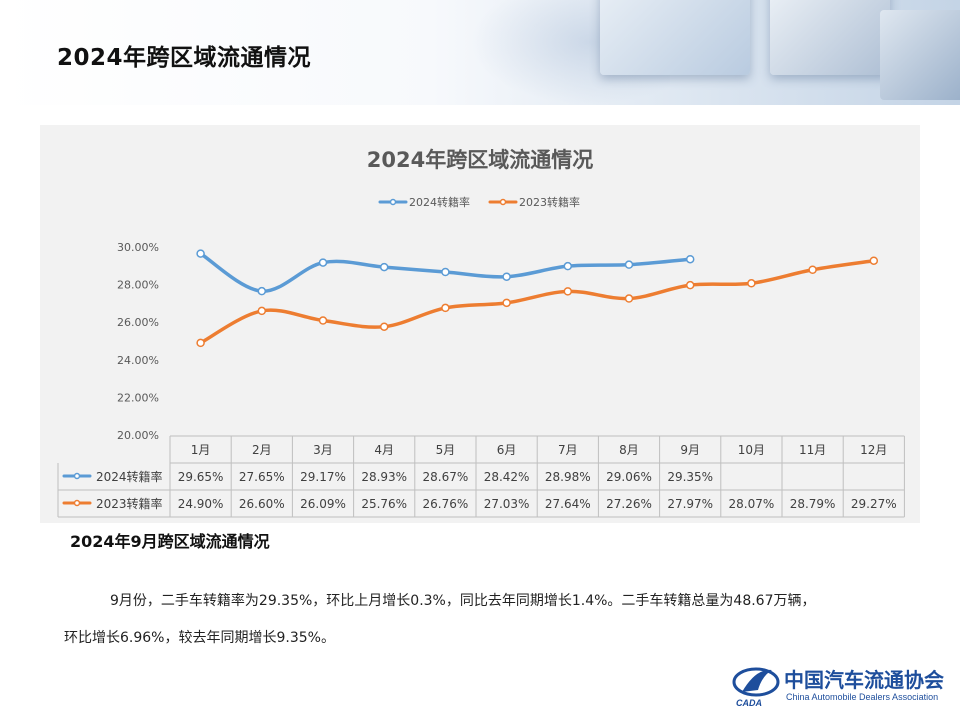 The height and width of the screenshot is (720, 960). What do you see at coordinates (184, 58) in the screenshot?
I see `page-title: 2024年跨区域流通情况` at bounding box center [184, 58].